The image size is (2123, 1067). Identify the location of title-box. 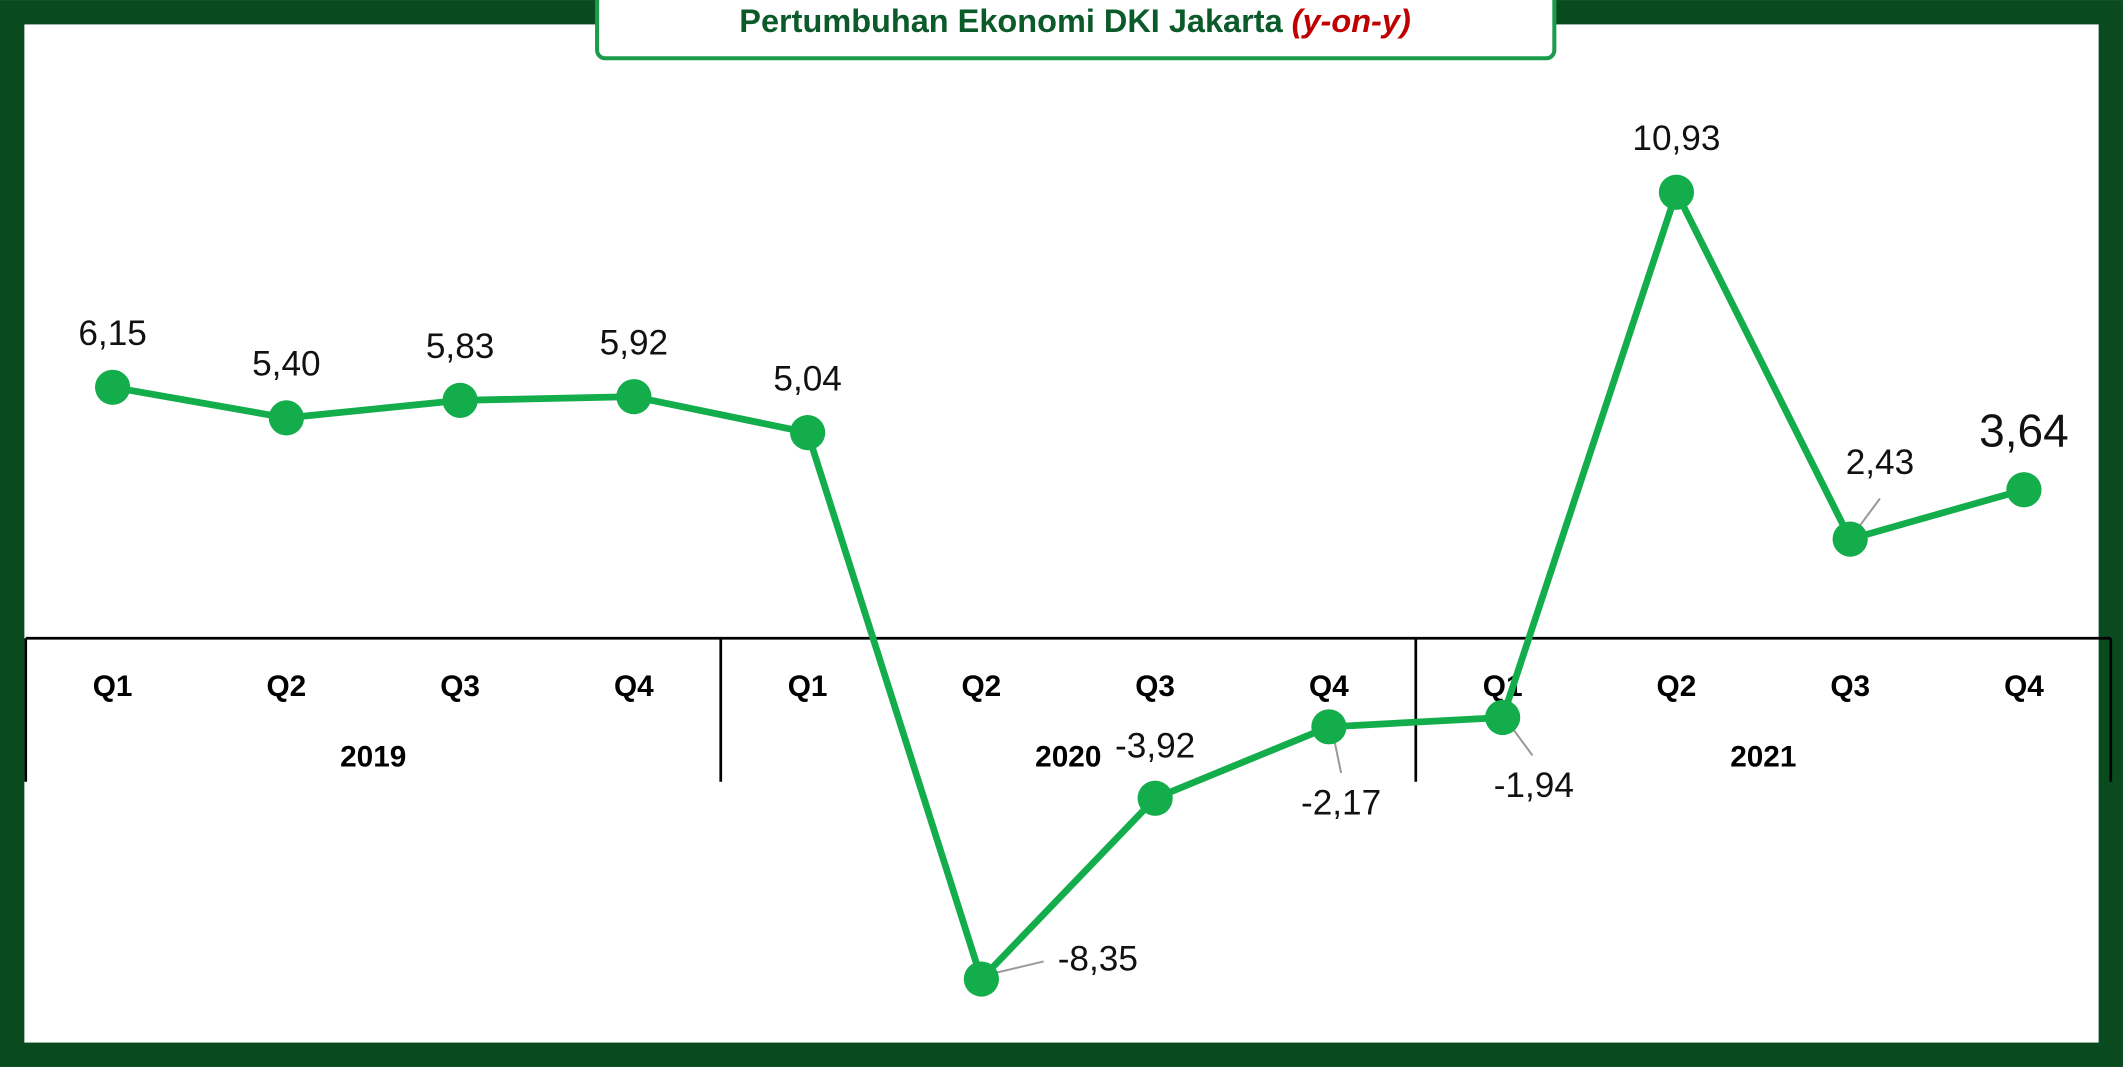
(1076, 30).